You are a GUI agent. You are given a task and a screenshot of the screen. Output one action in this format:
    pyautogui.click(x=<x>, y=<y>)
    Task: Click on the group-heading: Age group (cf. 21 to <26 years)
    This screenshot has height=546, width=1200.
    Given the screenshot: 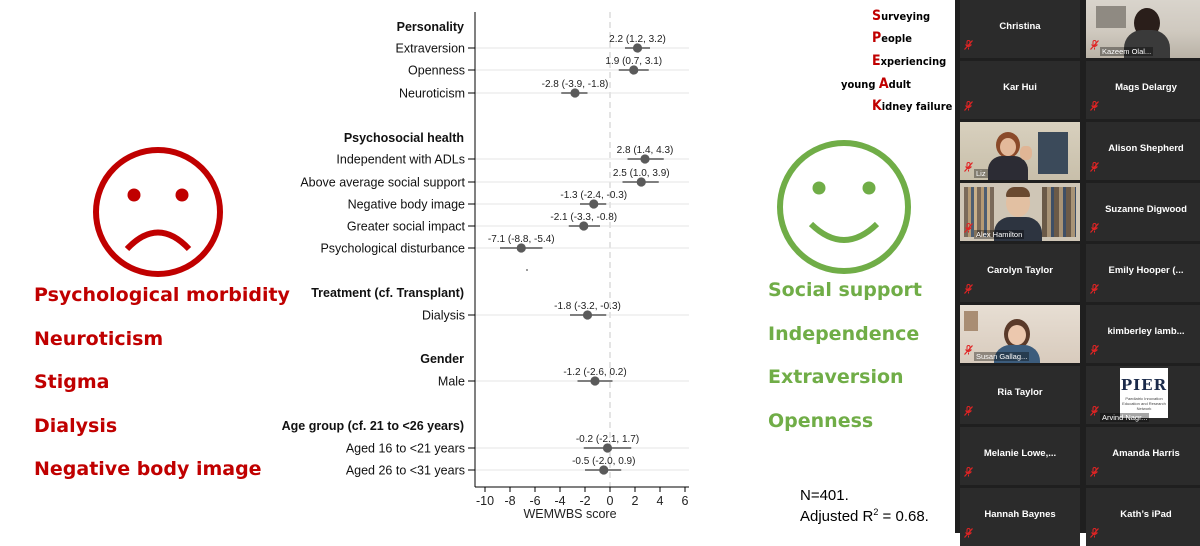 What is the action you would take?
    pyautogui.click(x=373, y=426)
    